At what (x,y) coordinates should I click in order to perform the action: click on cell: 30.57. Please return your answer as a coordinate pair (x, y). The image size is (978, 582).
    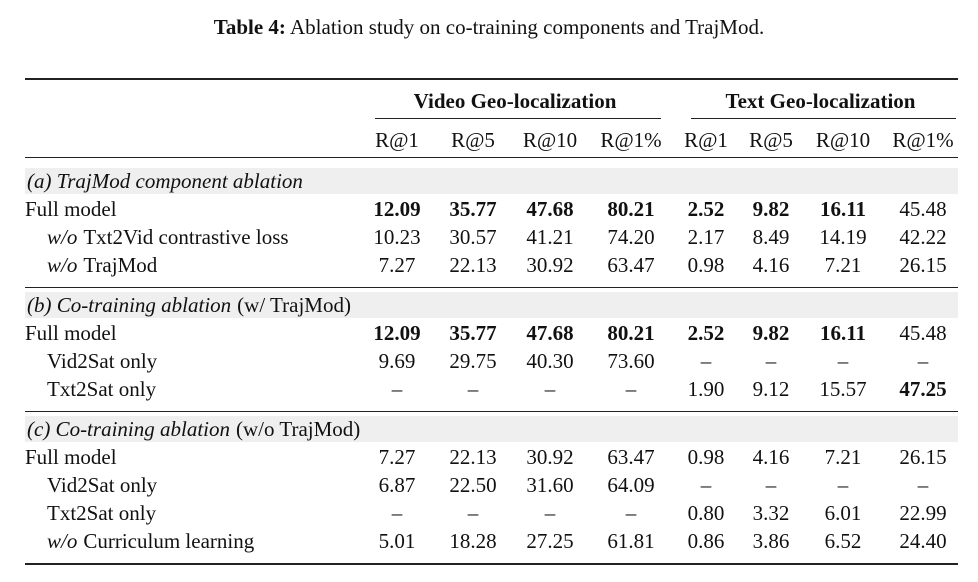
    Looking at the image, I should click on (473, 237).